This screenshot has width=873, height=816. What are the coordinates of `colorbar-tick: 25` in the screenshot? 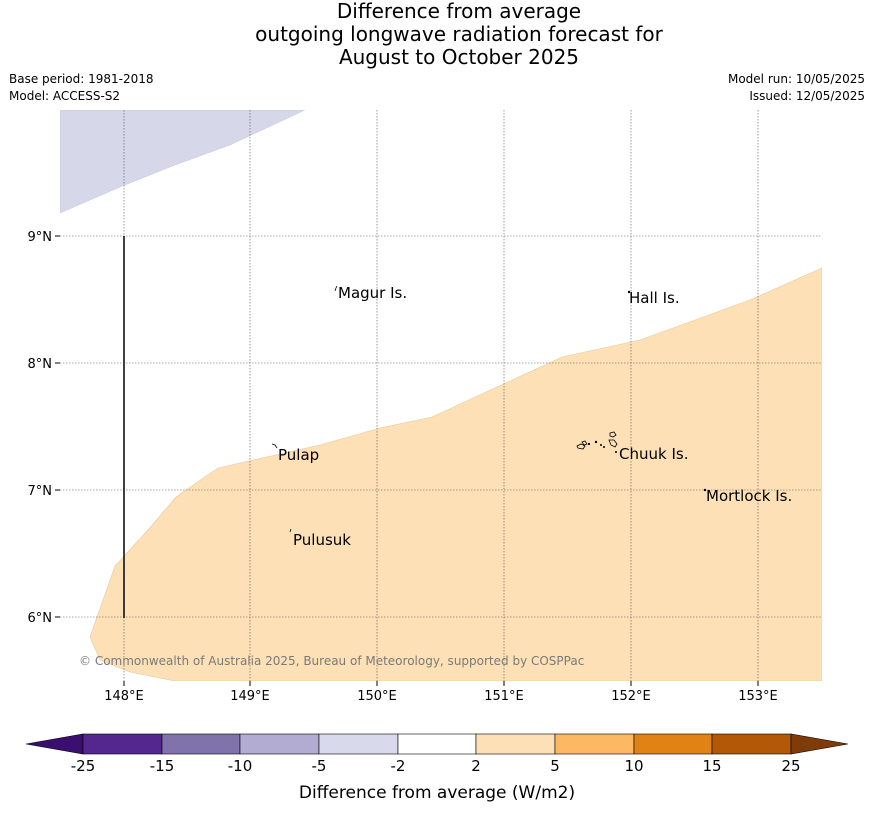 It's located at (790, 766).